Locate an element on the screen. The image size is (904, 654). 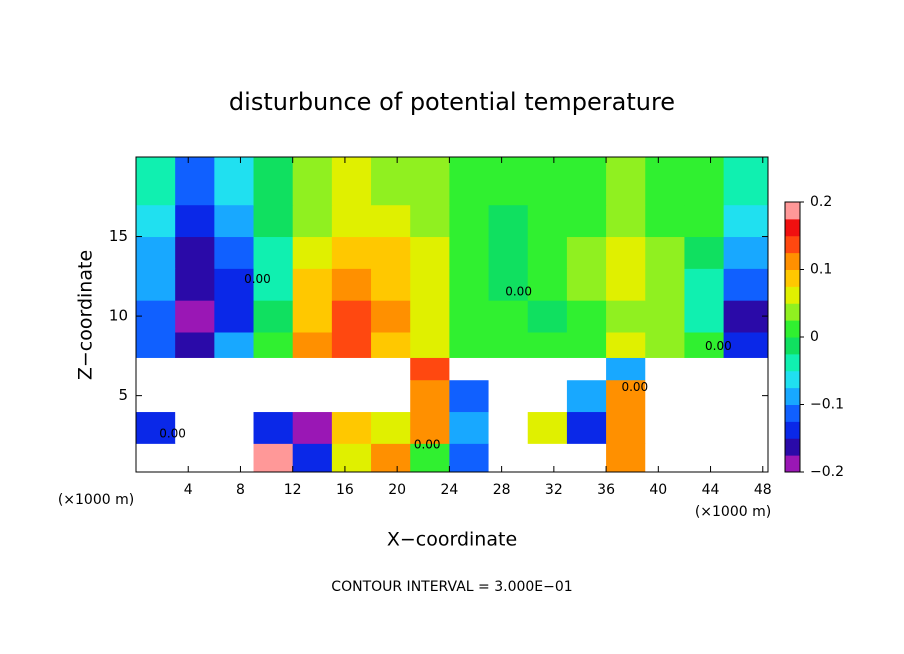
x-tick-label: 44 is located at coordinates (711, 490).